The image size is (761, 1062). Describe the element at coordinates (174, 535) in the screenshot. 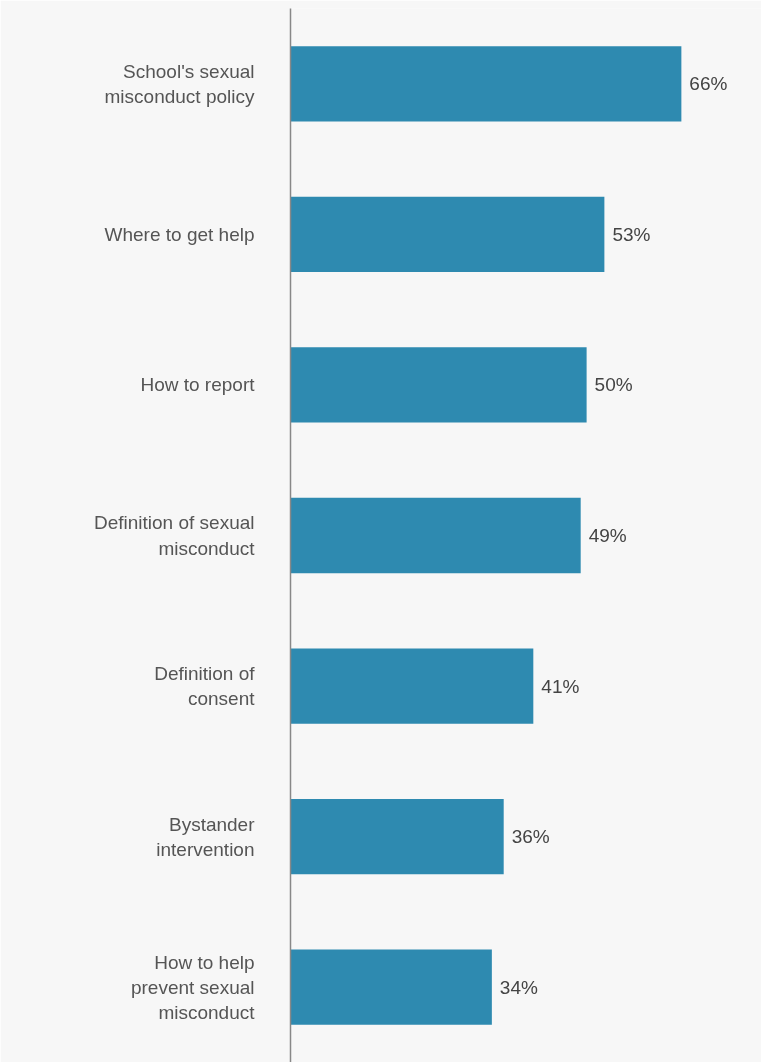

I see `y-tick-label: Definition of sexual misconduct` at that location.